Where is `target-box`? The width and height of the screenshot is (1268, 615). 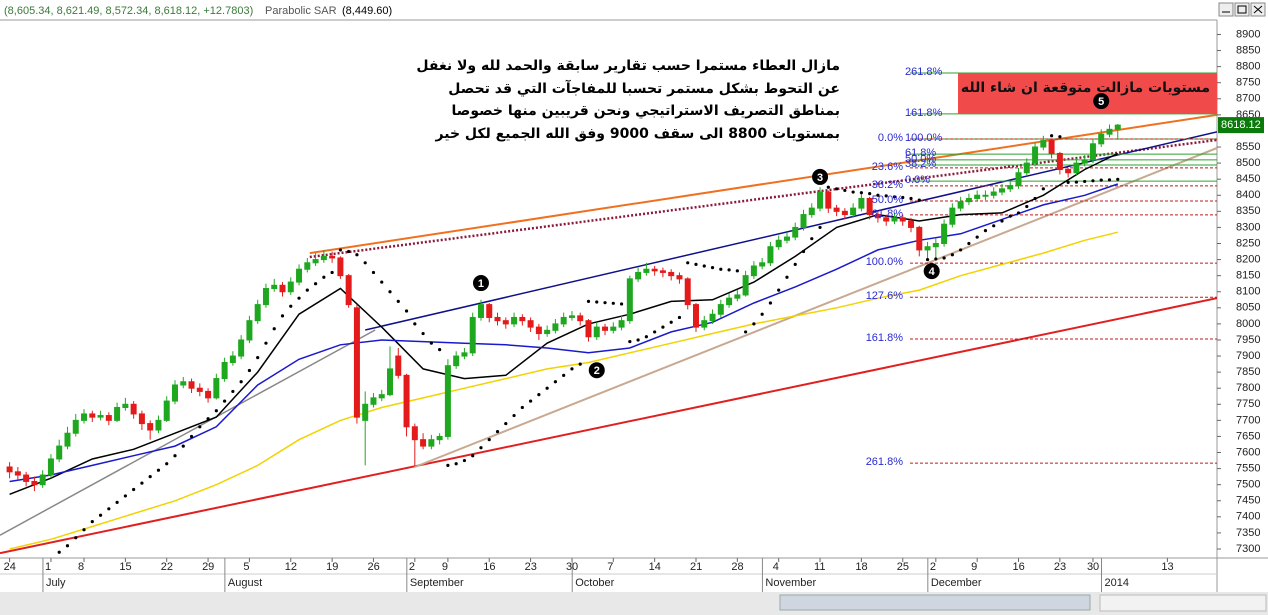
target-box is located at coordinates (1087, 93).